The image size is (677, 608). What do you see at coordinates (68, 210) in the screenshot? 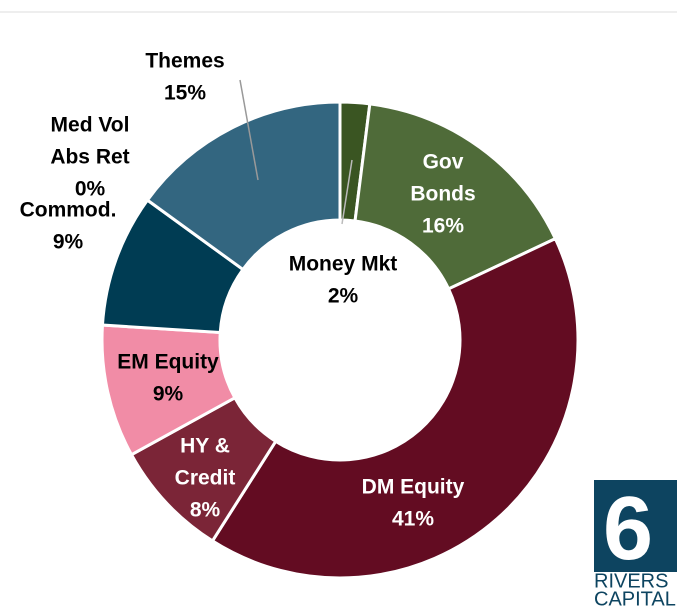
I see `segment-label: Commod.` at bounding box center [68, 210].